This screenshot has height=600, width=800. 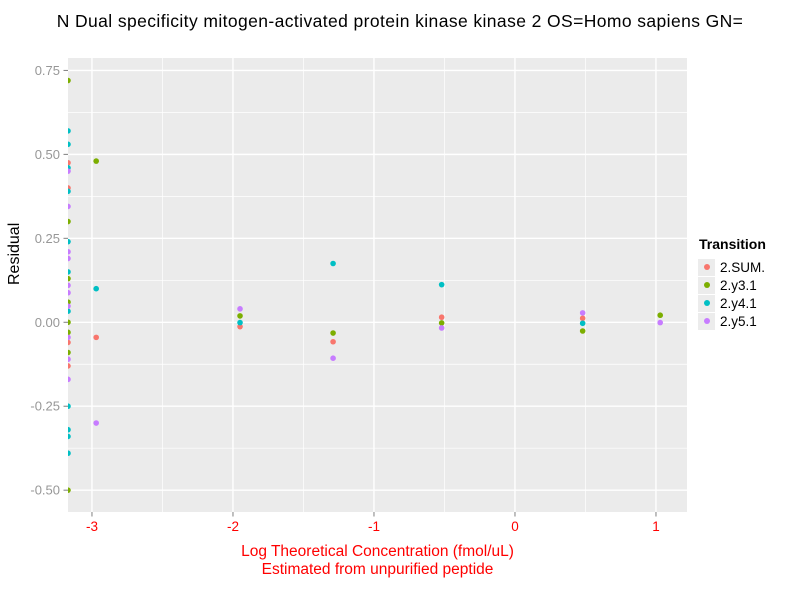 What do you see at coordinates (47, 154) in the screenshot?
I see `y-tick-label: 0.50` at bounding box center [47, 154].